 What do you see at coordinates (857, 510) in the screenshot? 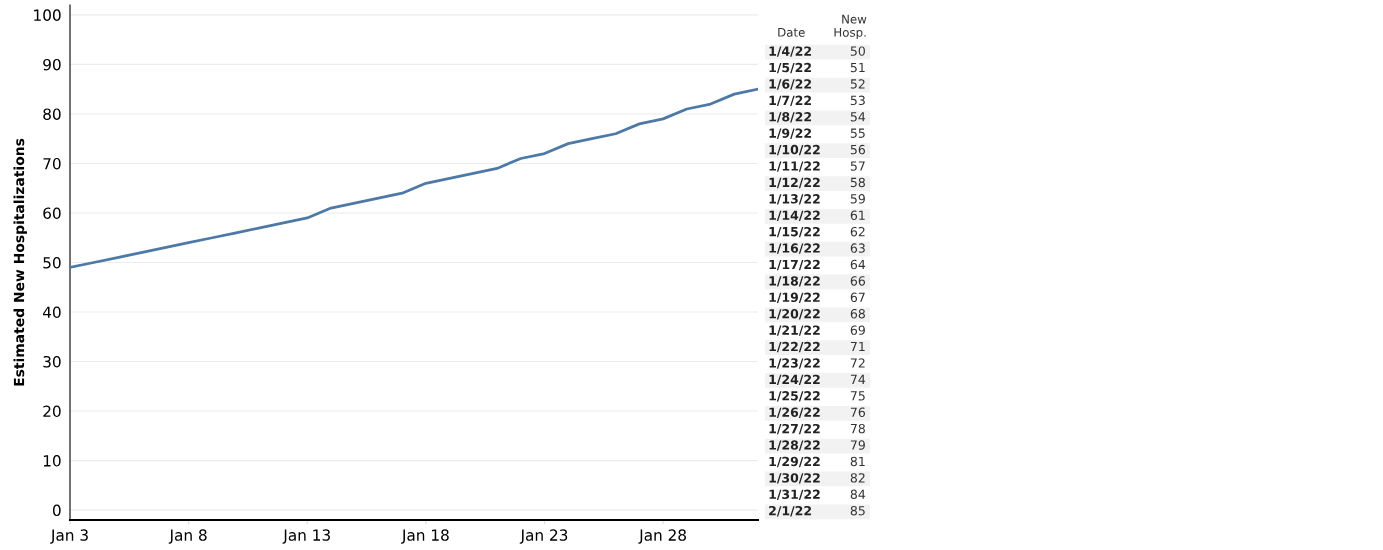
I see `text: 85` at bounding box center [857, 510].